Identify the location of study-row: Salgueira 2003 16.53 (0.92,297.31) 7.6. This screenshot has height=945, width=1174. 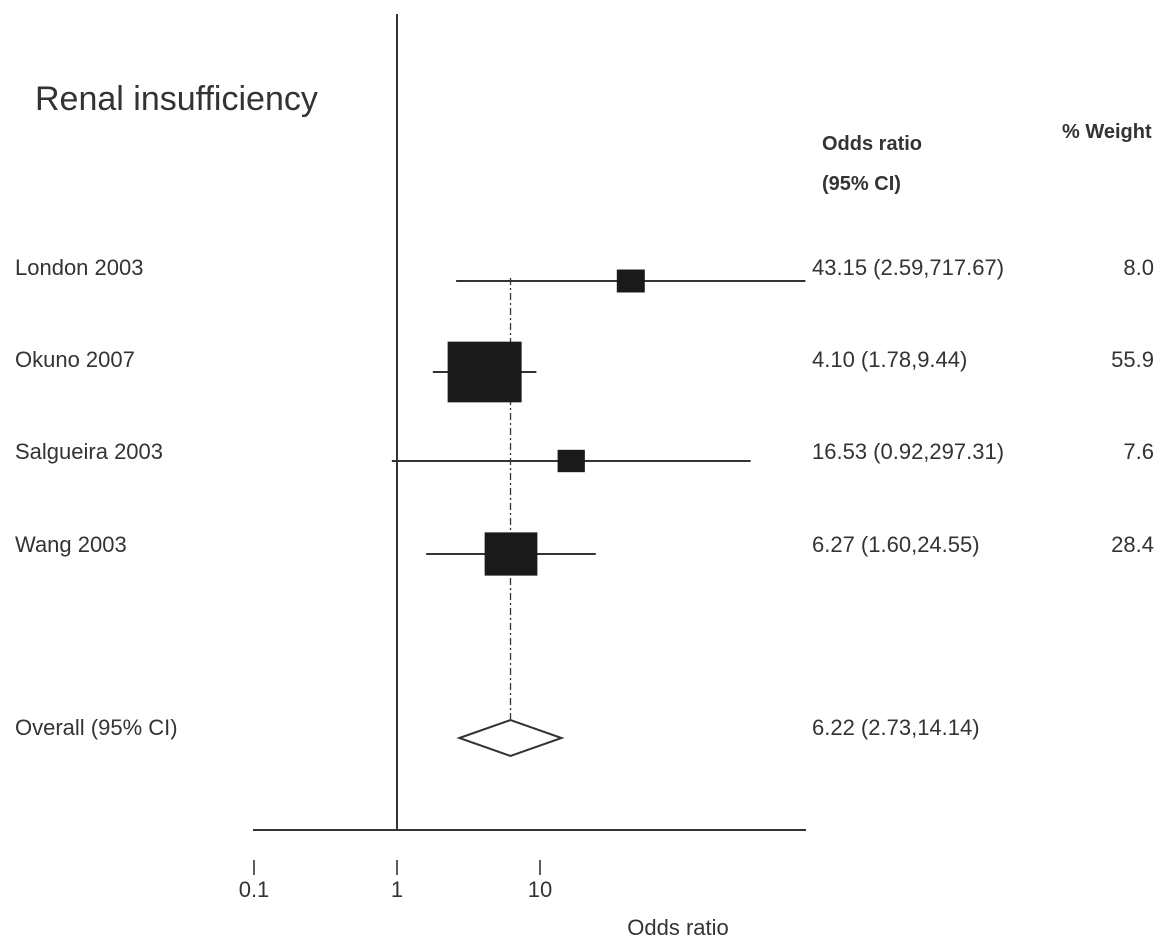
(584, 456).